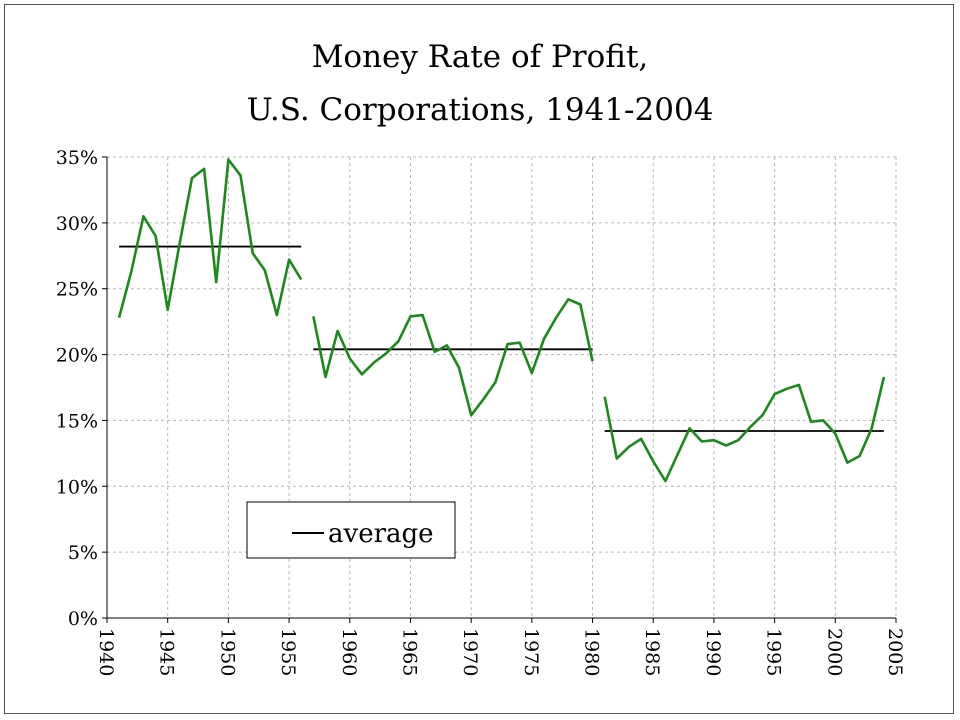 The width and height of the screenshot is (960, 720). I want to click on x-tick-label: 1980, so click(592, 652).